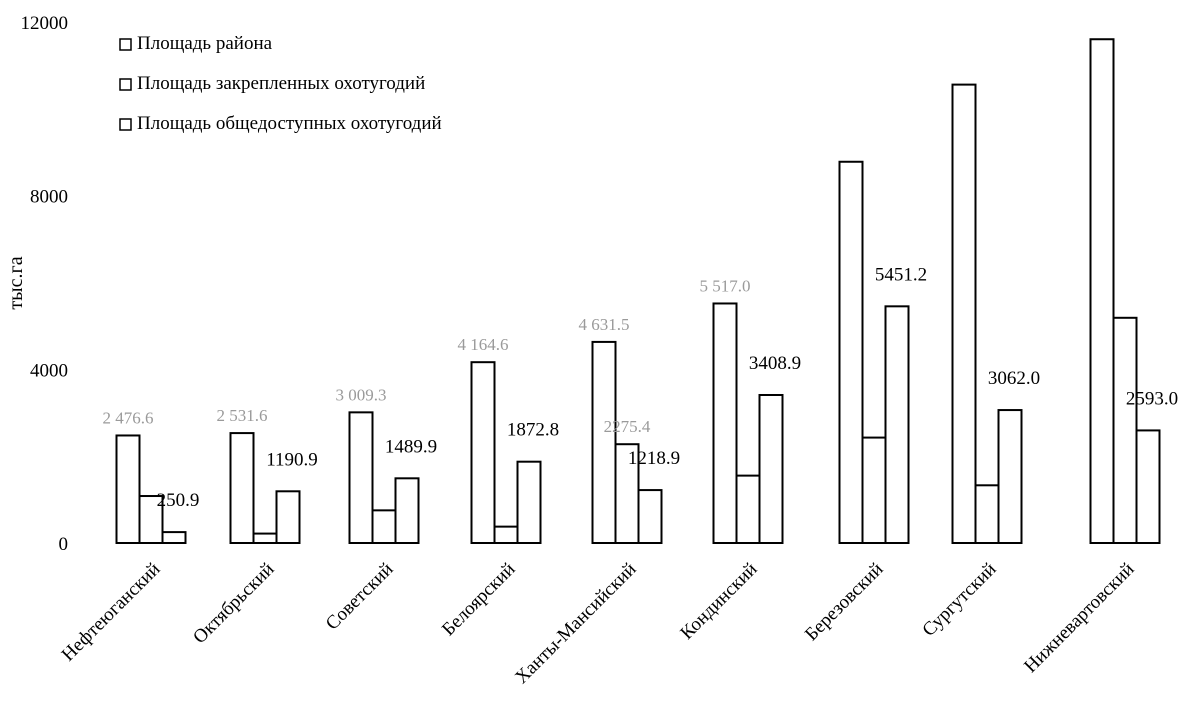 The image size is (1195, 721). Describe the element at coordinates (654, 458) in the screenshot. I see `data-label-3-5: 1218.9` at that location.